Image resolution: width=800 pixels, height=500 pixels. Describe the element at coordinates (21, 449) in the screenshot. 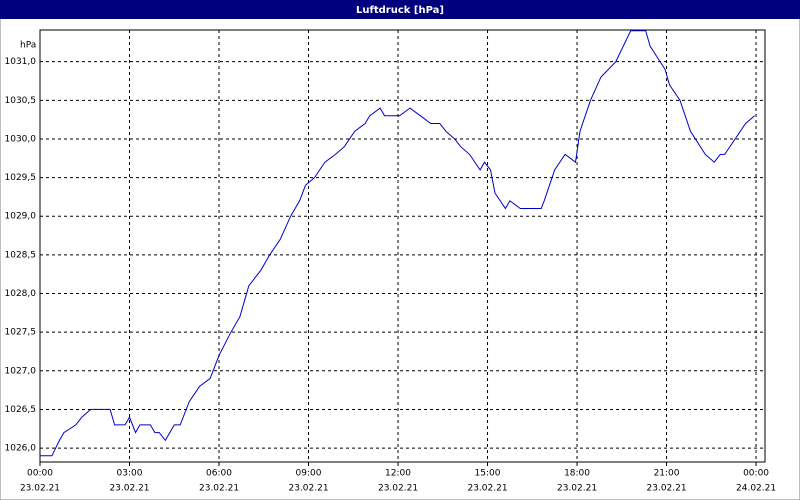

I see `y-tick-label: 1026,0` at that location.